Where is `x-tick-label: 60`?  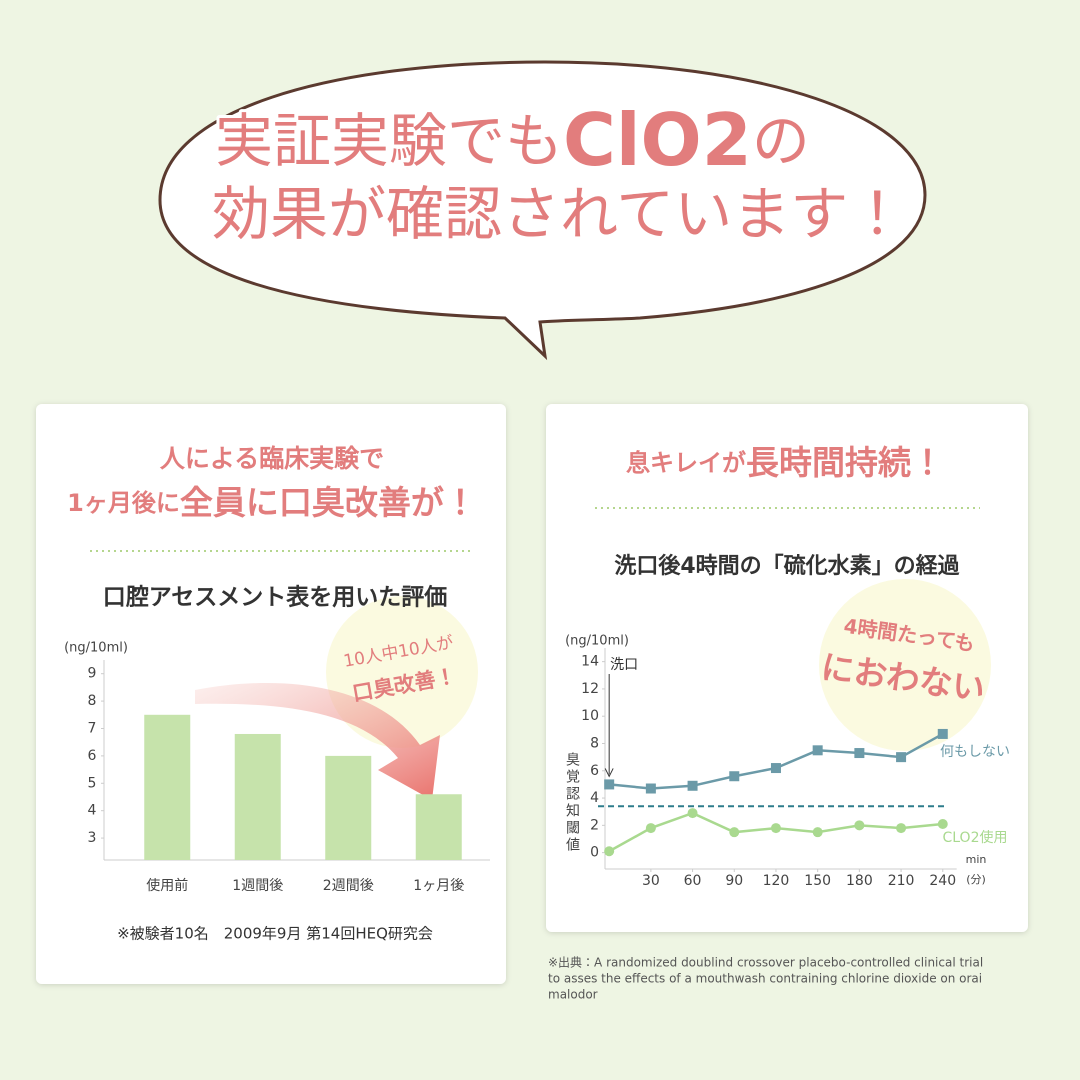
x-tick-label: 60 is located at coordinates (693, 881).